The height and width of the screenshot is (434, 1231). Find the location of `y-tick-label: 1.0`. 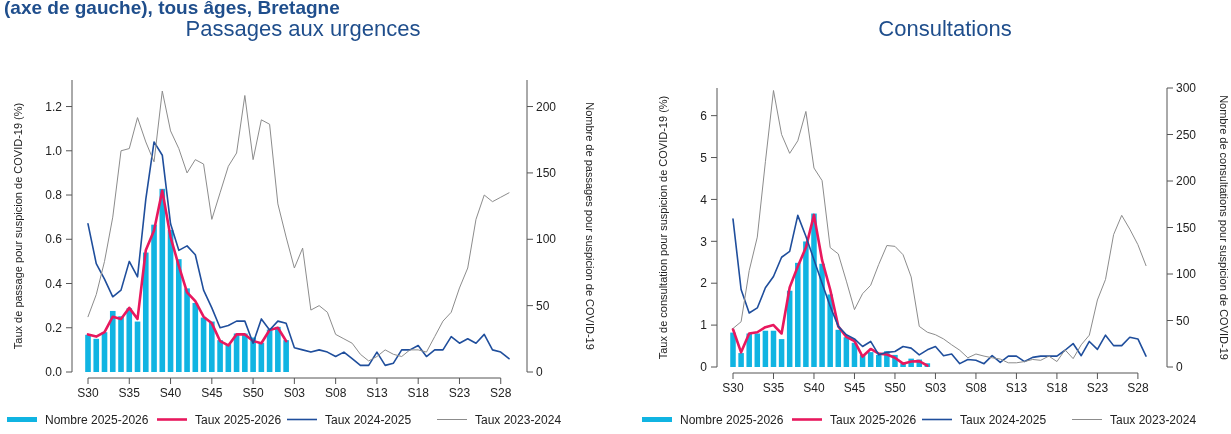

y-tick-label: 1.0 is located at coordinates (54, 150).